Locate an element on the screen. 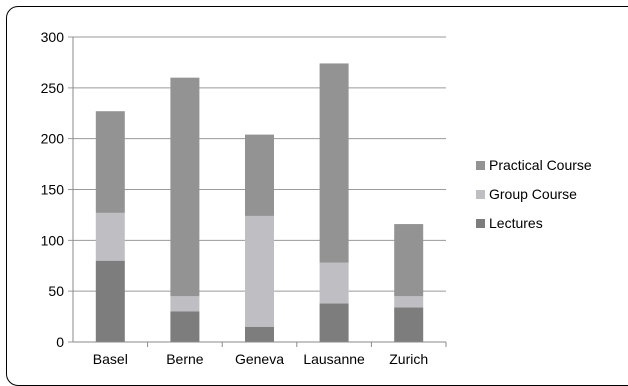 The width and height of the screenshot is (628, 386). y-tick-label: 0 is located at coordinates (60, 342).